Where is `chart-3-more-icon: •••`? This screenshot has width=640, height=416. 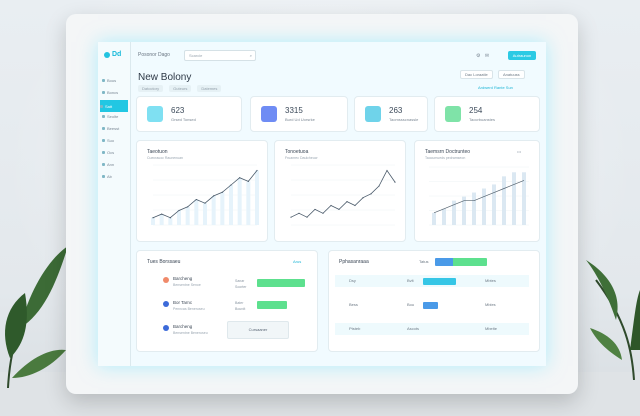 chart-3-more-icon: ••• is located at coordinates (519, 151).